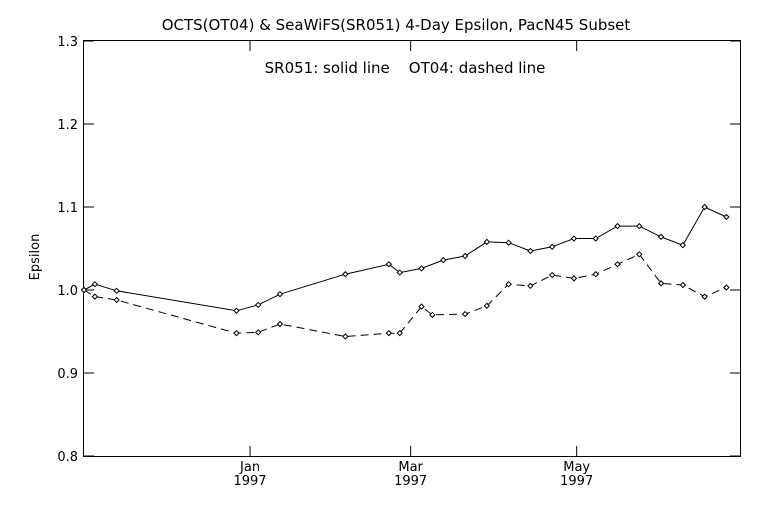 The width and height of the screenshot is (768, 512). I want to click on y-tick-label: 0.8, so click(67, 457).